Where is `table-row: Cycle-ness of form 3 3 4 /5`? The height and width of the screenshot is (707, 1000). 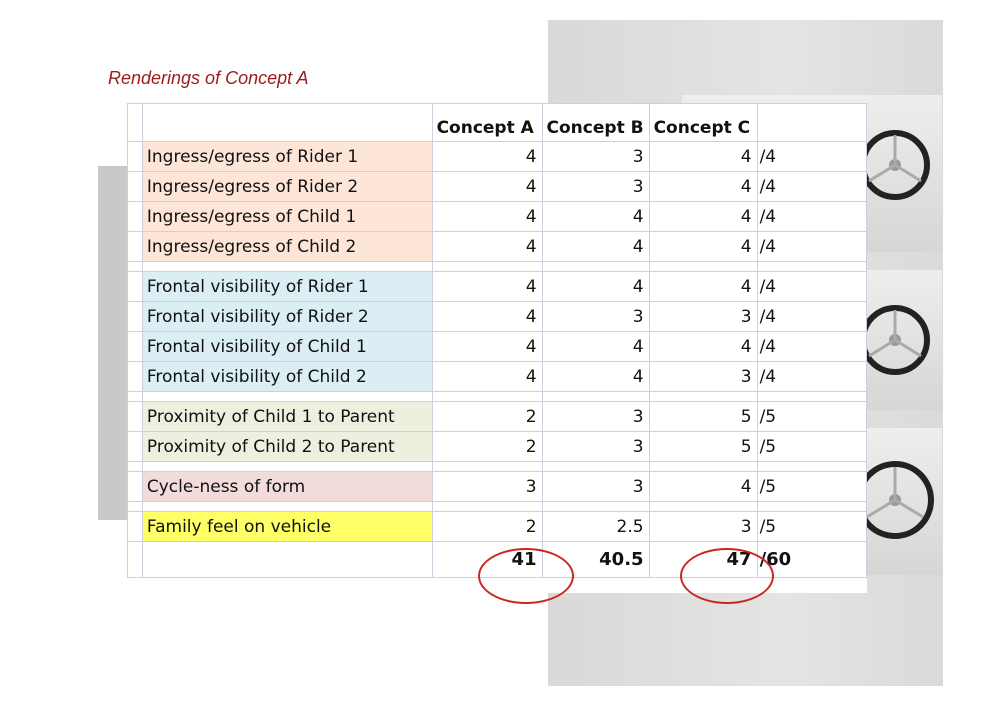
table-row: Cycle-ness of form 3 3 4 /5 is located at coordinates (497, 486).